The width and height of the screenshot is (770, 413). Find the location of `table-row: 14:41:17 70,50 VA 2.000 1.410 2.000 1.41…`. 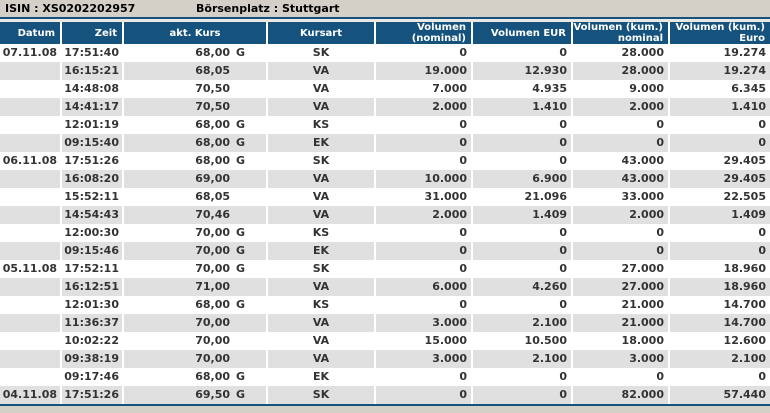

table-row: 14:41:17 70,50 VA 2.000 1.410 2.000 1.41… is located at coordinates (385, 107).